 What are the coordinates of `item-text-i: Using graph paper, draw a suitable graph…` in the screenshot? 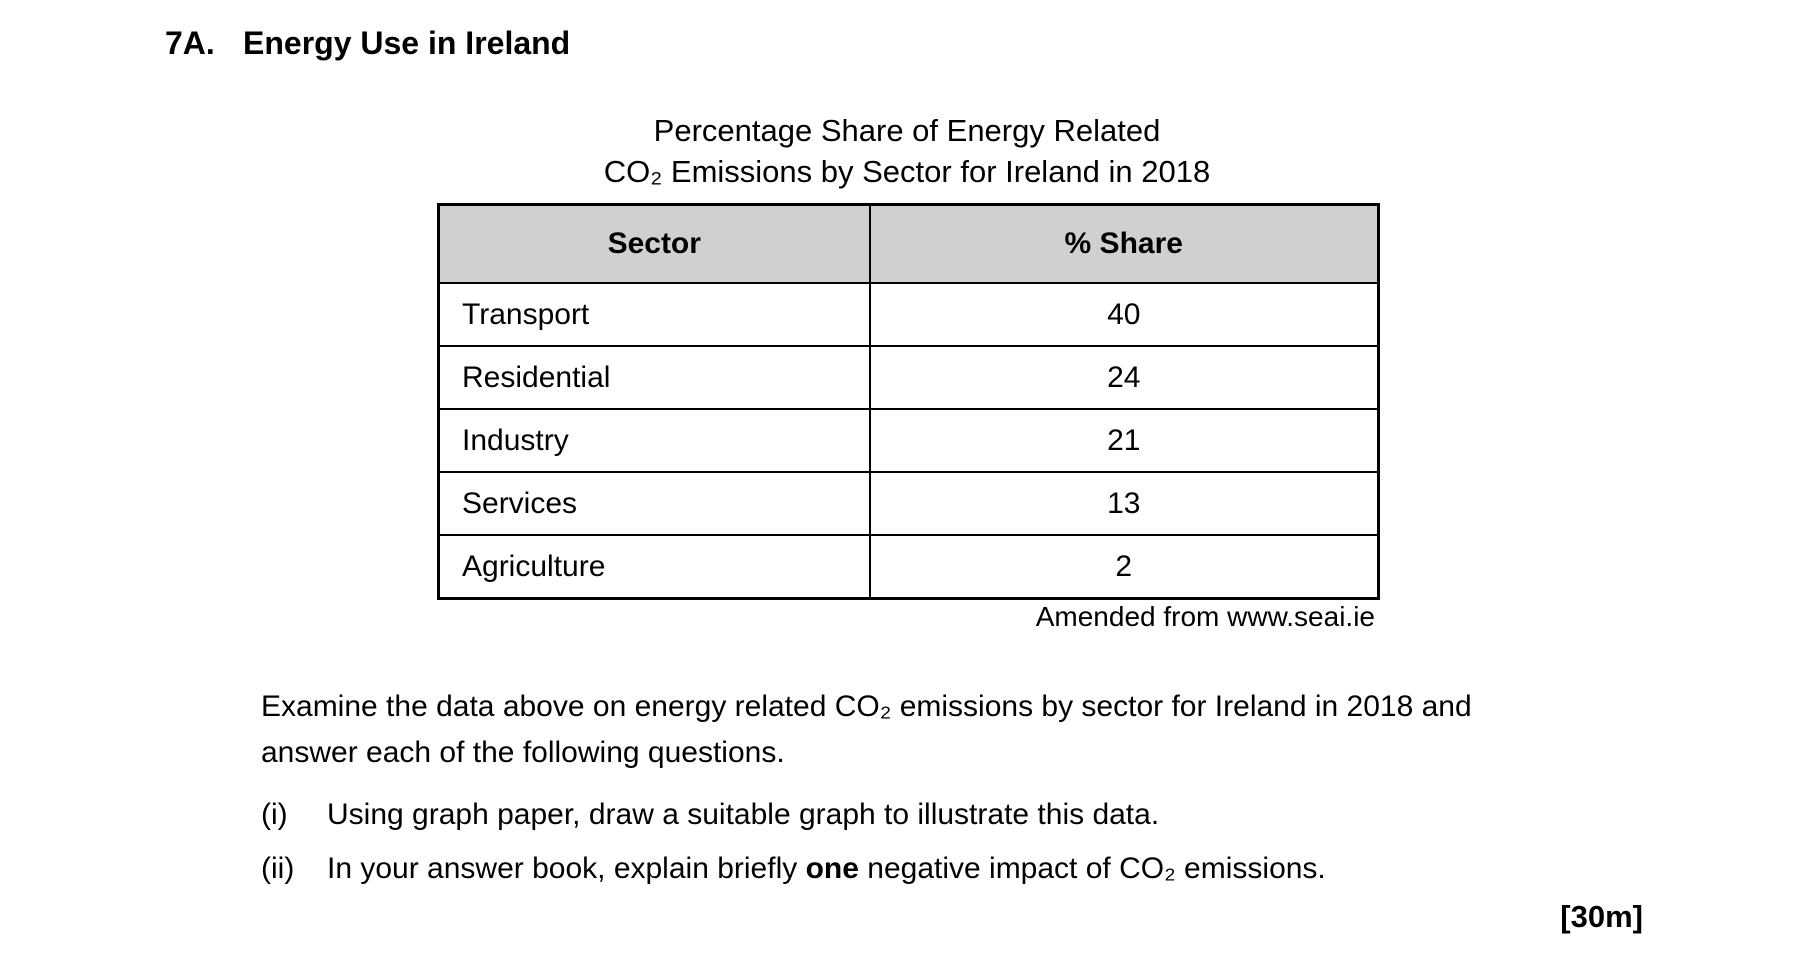 It's located at (743, 814).